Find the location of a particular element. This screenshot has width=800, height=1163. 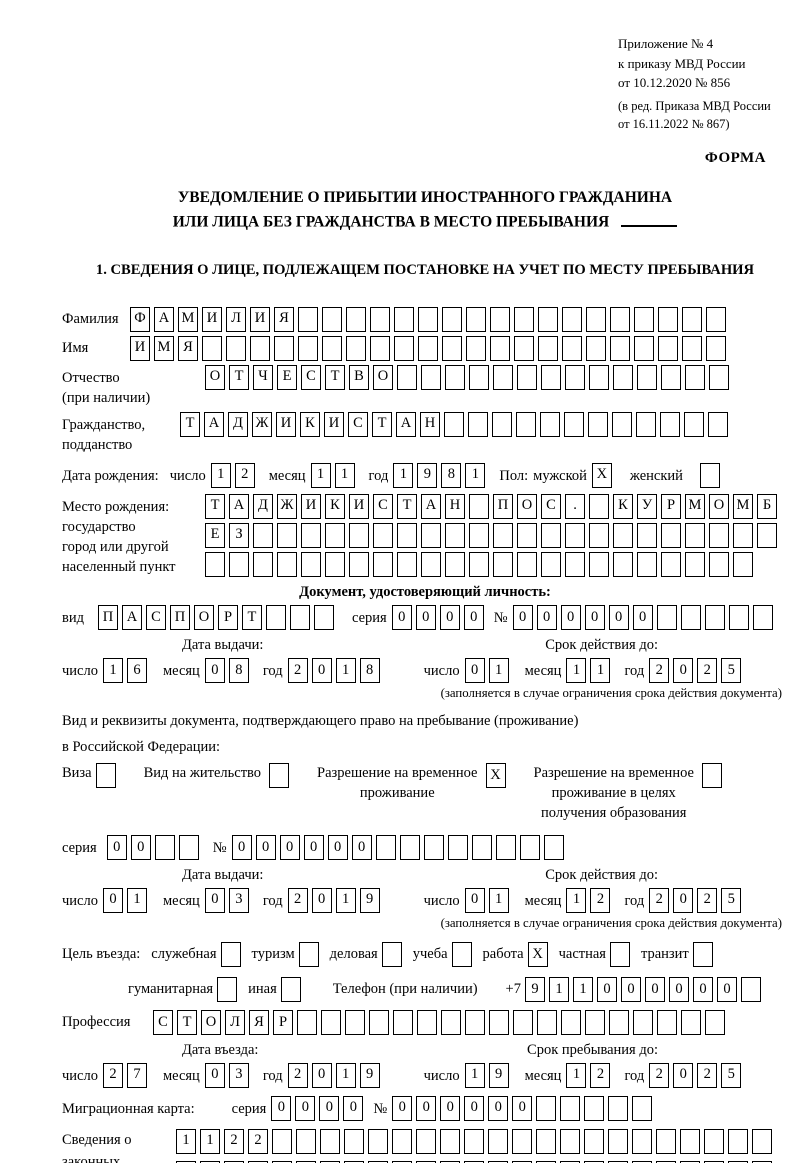

char-cell: Е is located at coordinates (215, 535).